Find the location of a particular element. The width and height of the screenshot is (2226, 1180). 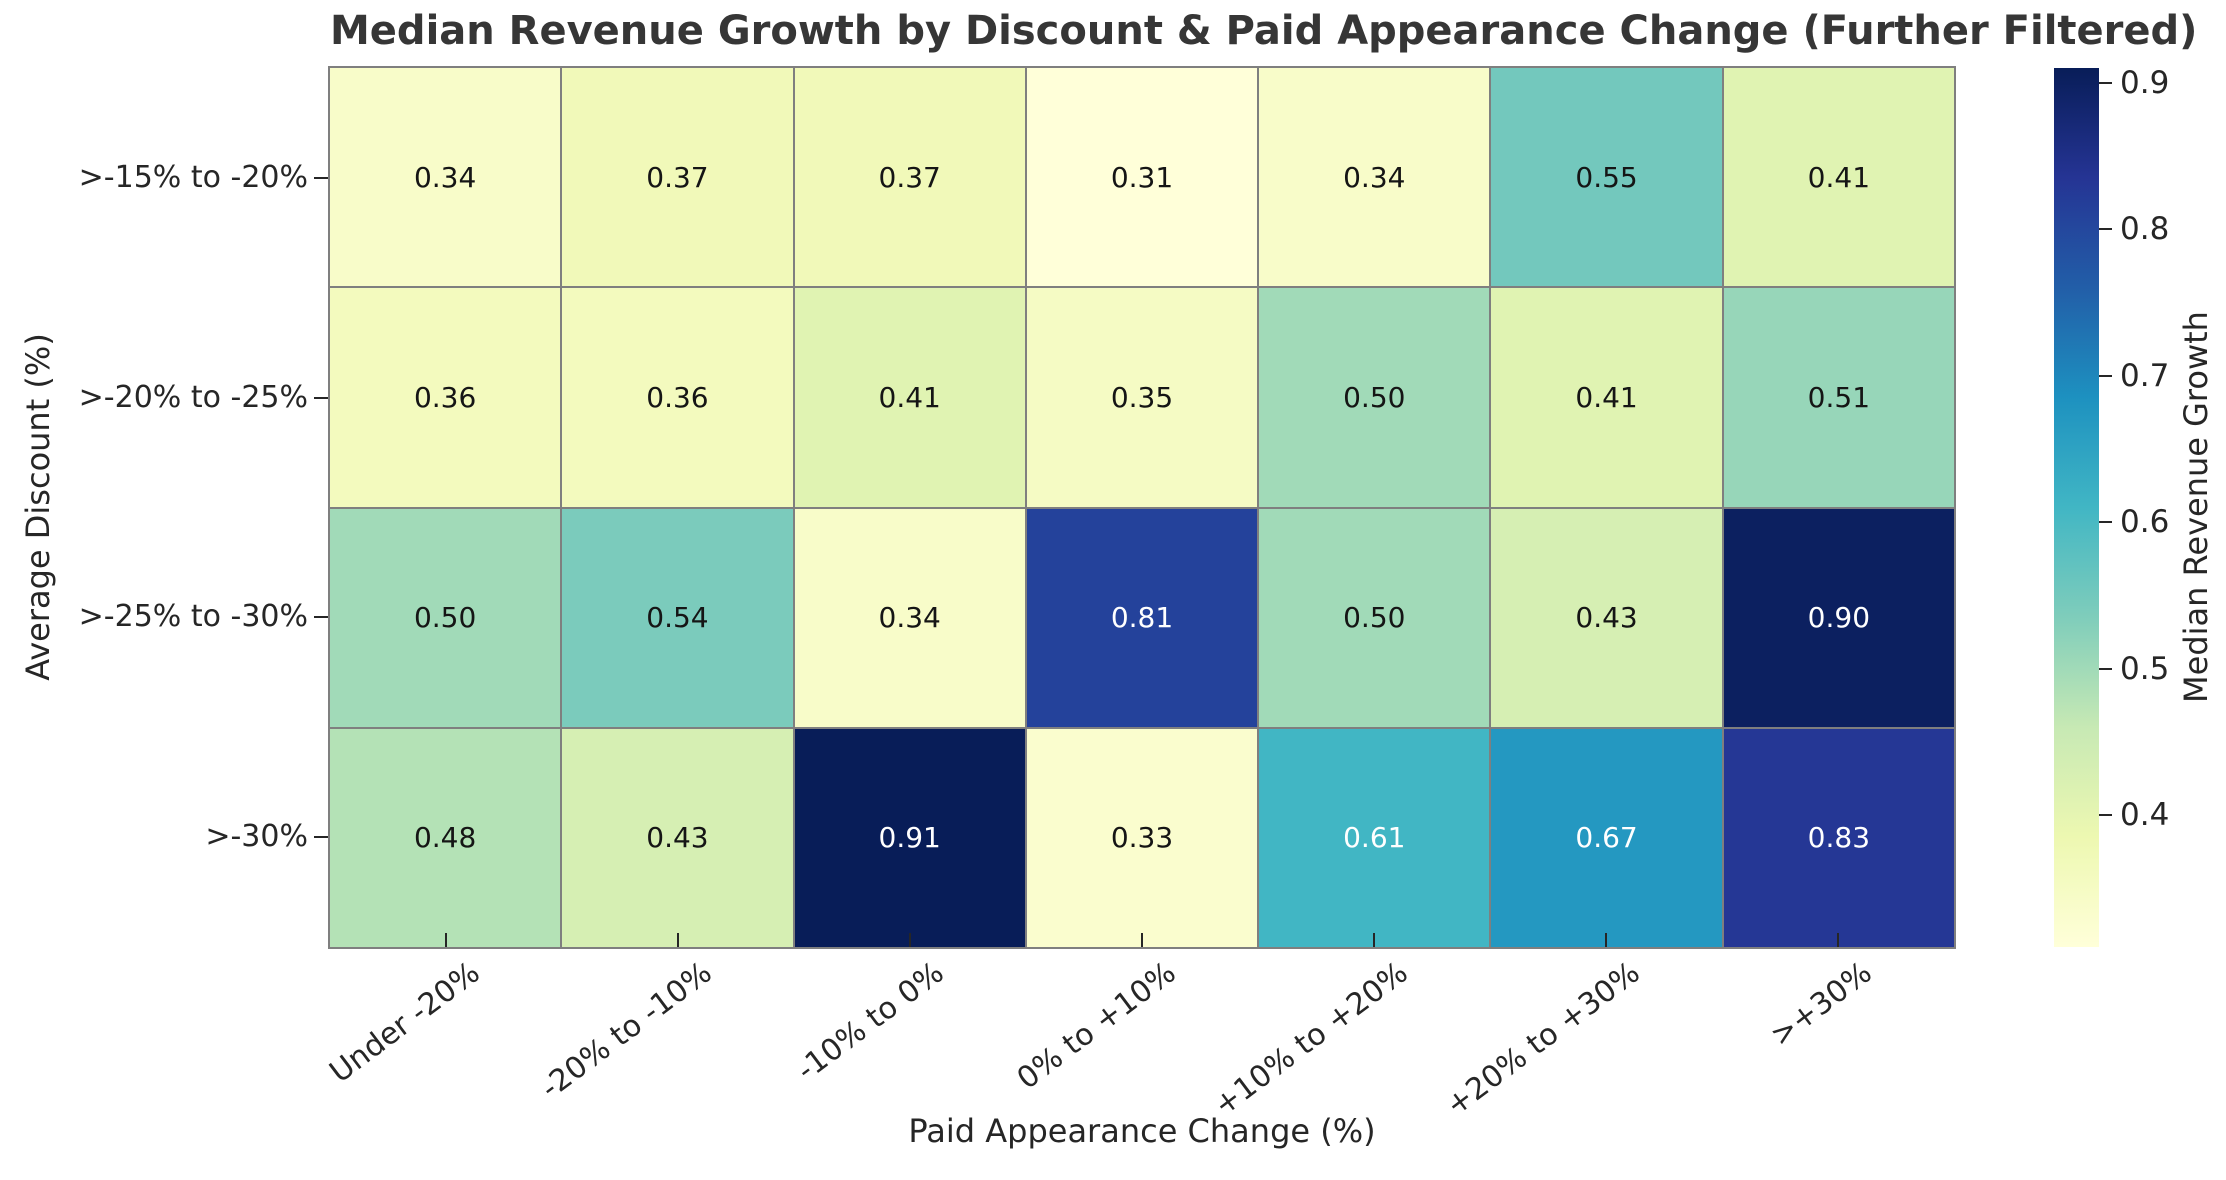

heatmap-cell-r1c2: 0.41 is located at coordinates (909, 397).